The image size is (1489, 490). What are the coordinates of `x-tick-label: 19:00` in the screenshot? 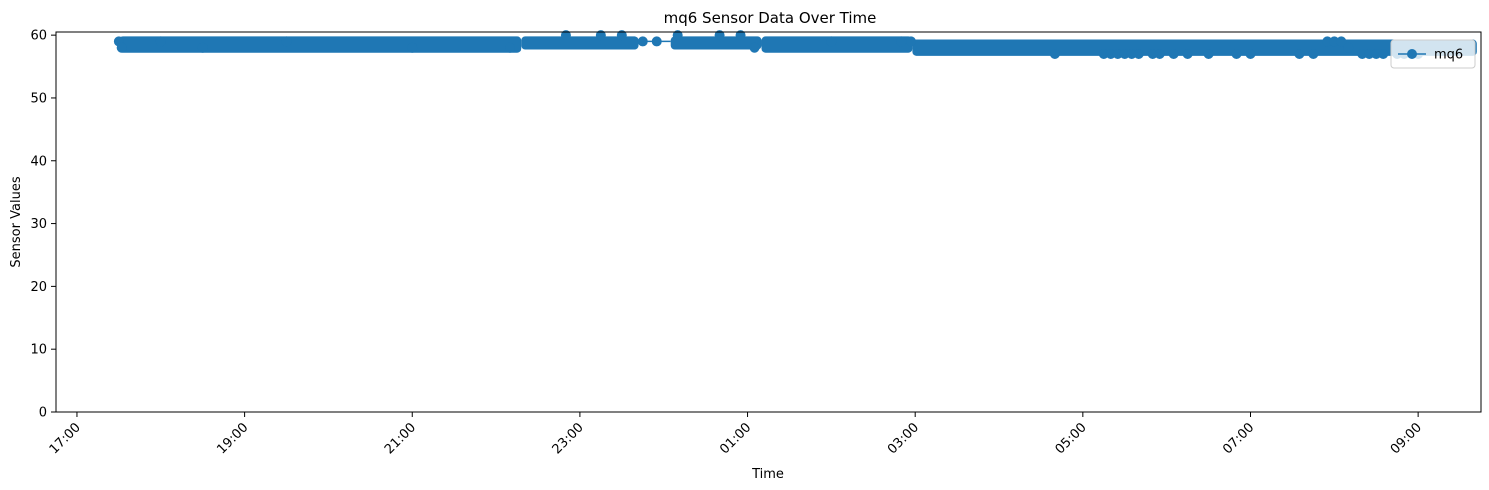 It's located at (232, 438).